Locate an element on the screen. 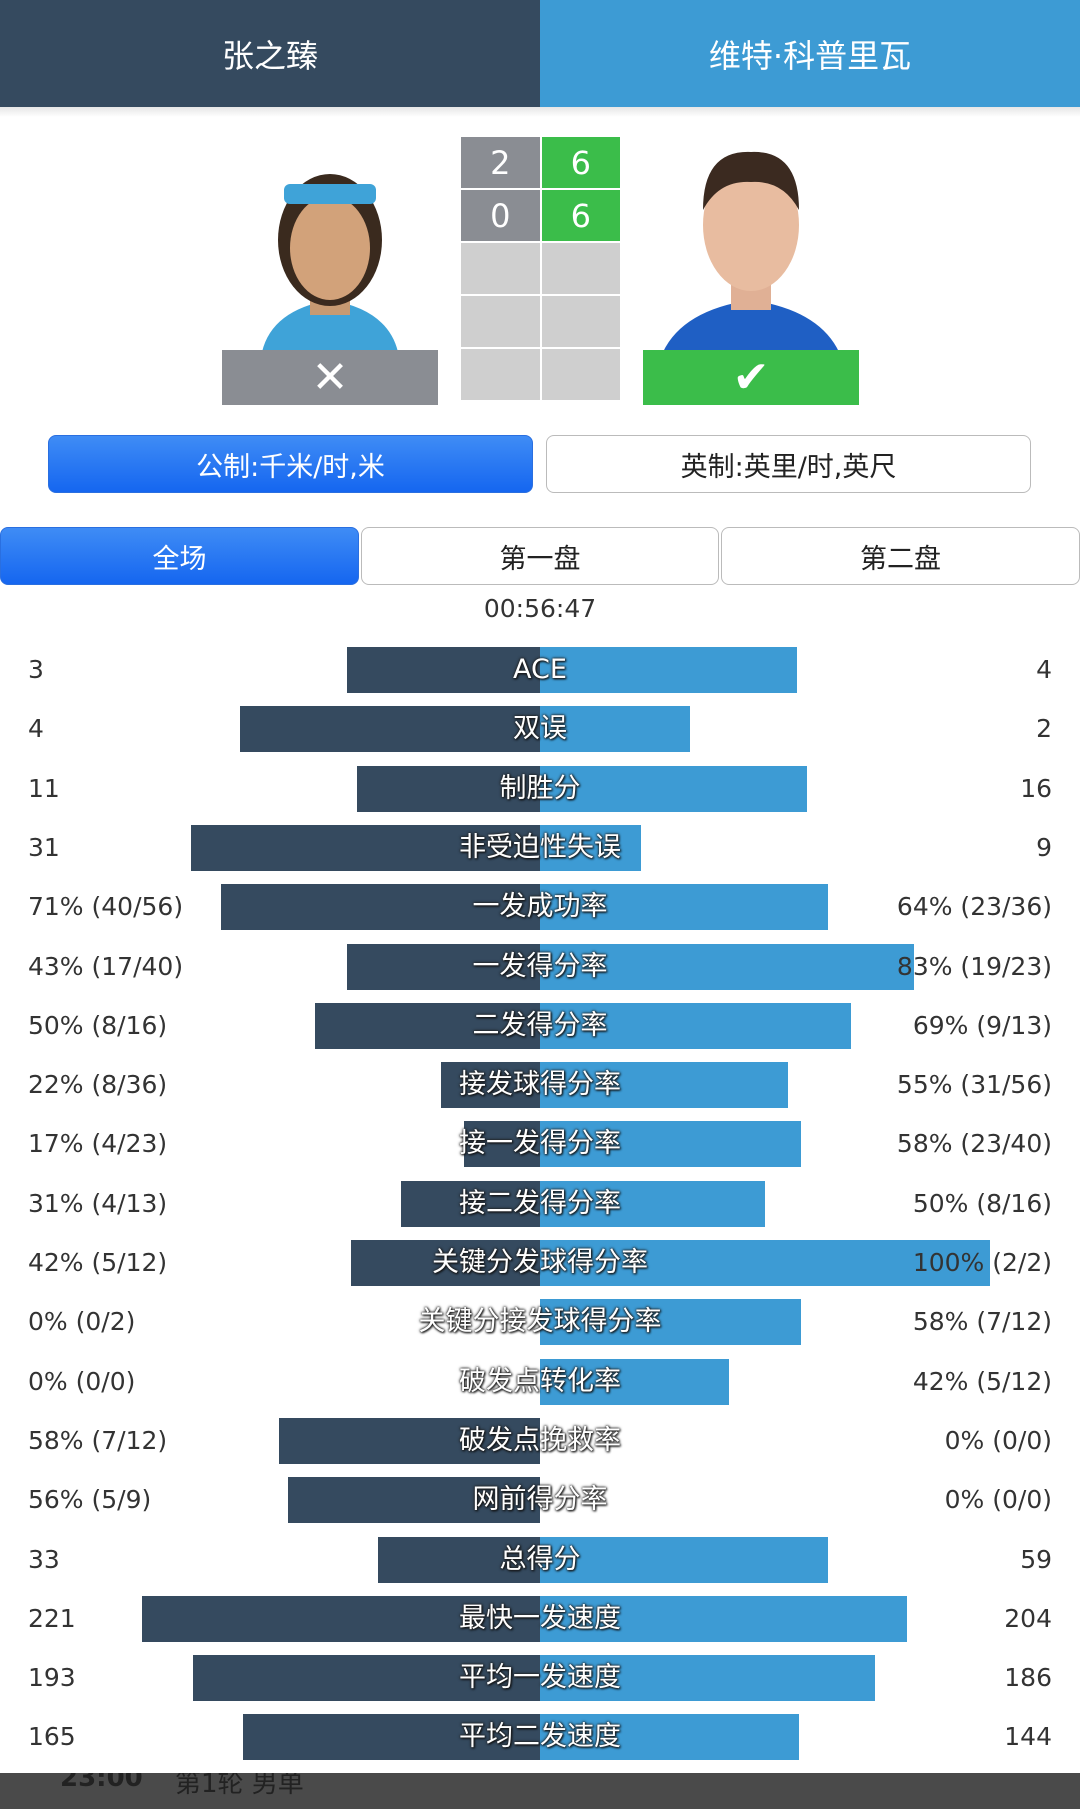  stat-row: 22% (8/36) 接发球得分率 55% (31/56) is located at coordinates (540, 1085).